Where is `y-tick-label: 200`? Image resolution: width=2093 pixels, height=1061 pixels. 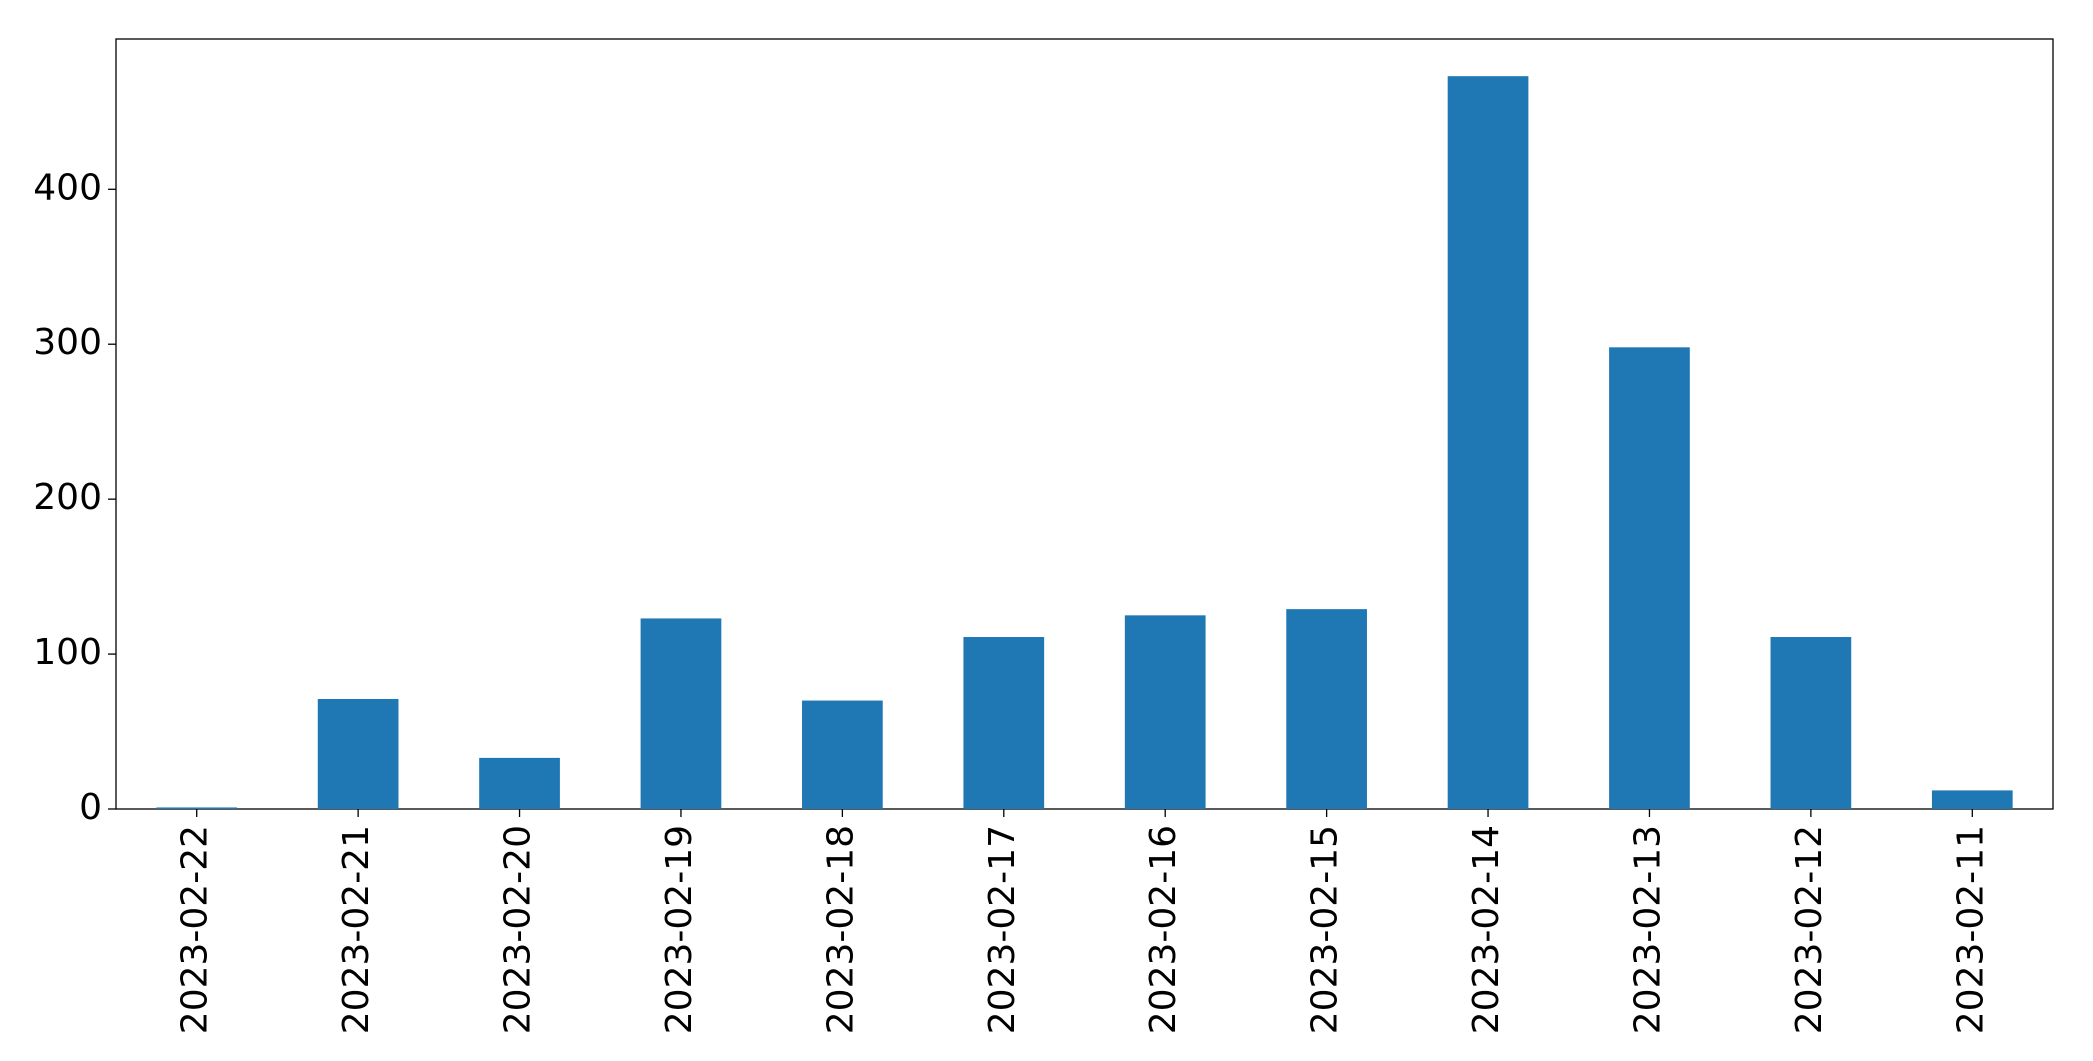 y-tick-label: 200 is located at coordinates (67, 497).